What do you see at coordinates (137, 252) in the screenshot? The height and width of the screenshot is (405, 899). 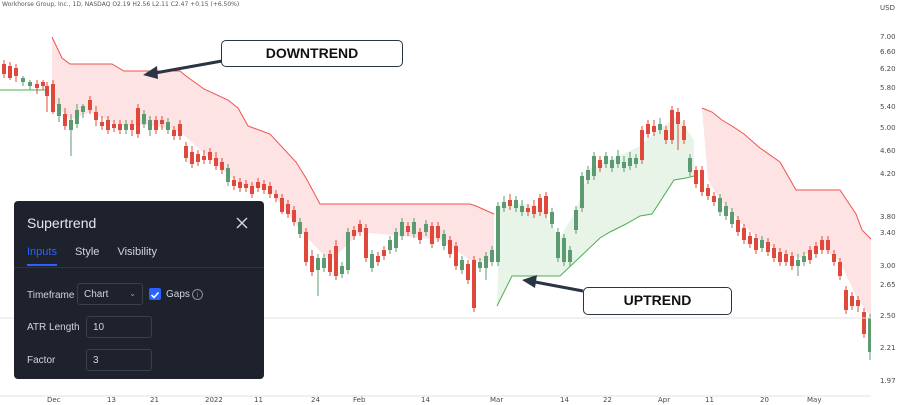 I see `tab-visibility: Visibility` at bounding box center [137, 252].